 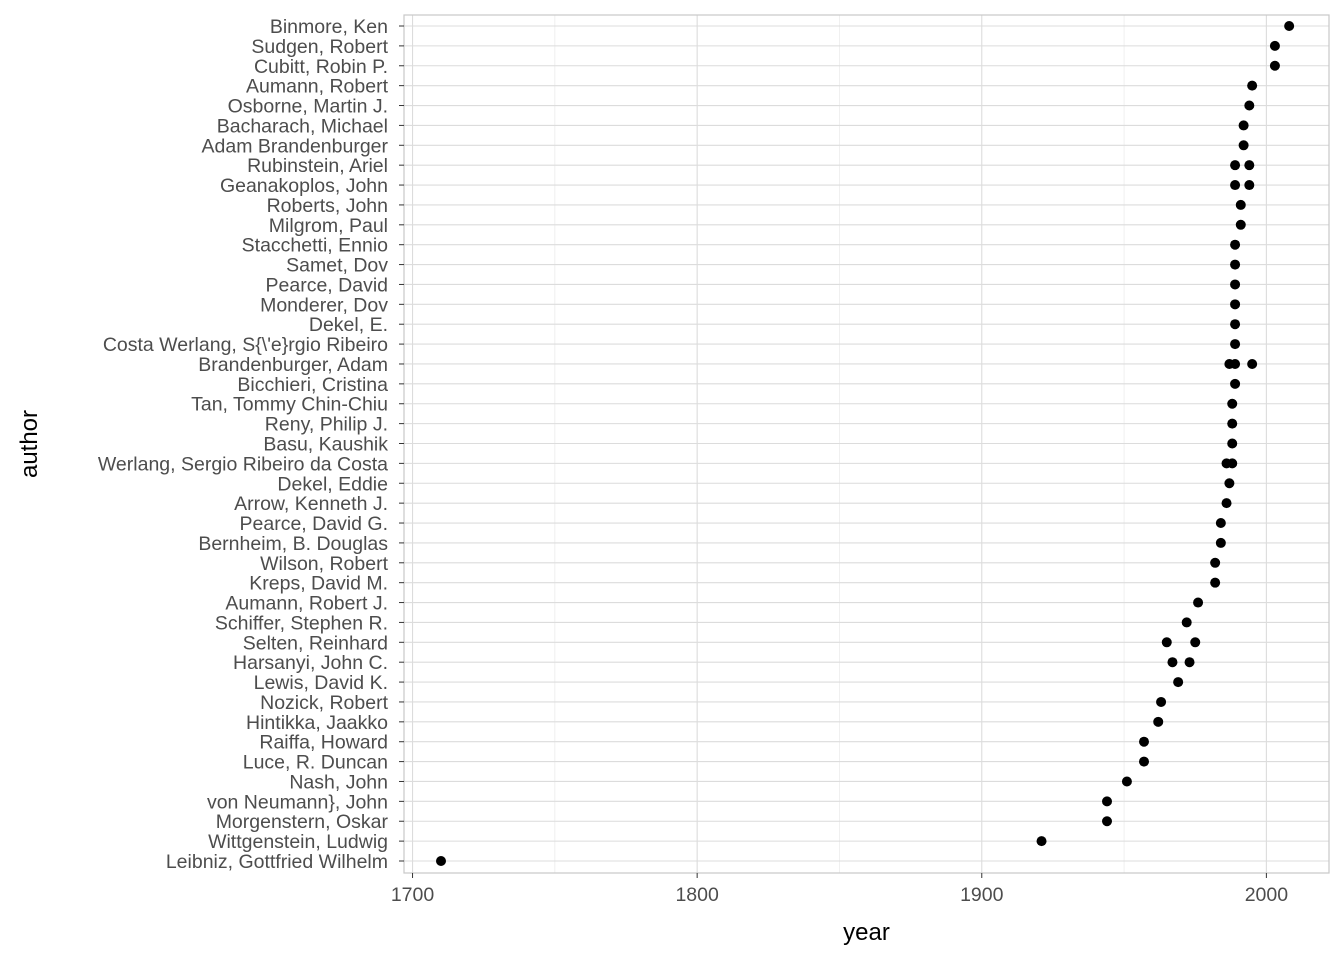 I want to click on y-tick-label: Hintikka, Jaakko, so click(x=317, y=723).